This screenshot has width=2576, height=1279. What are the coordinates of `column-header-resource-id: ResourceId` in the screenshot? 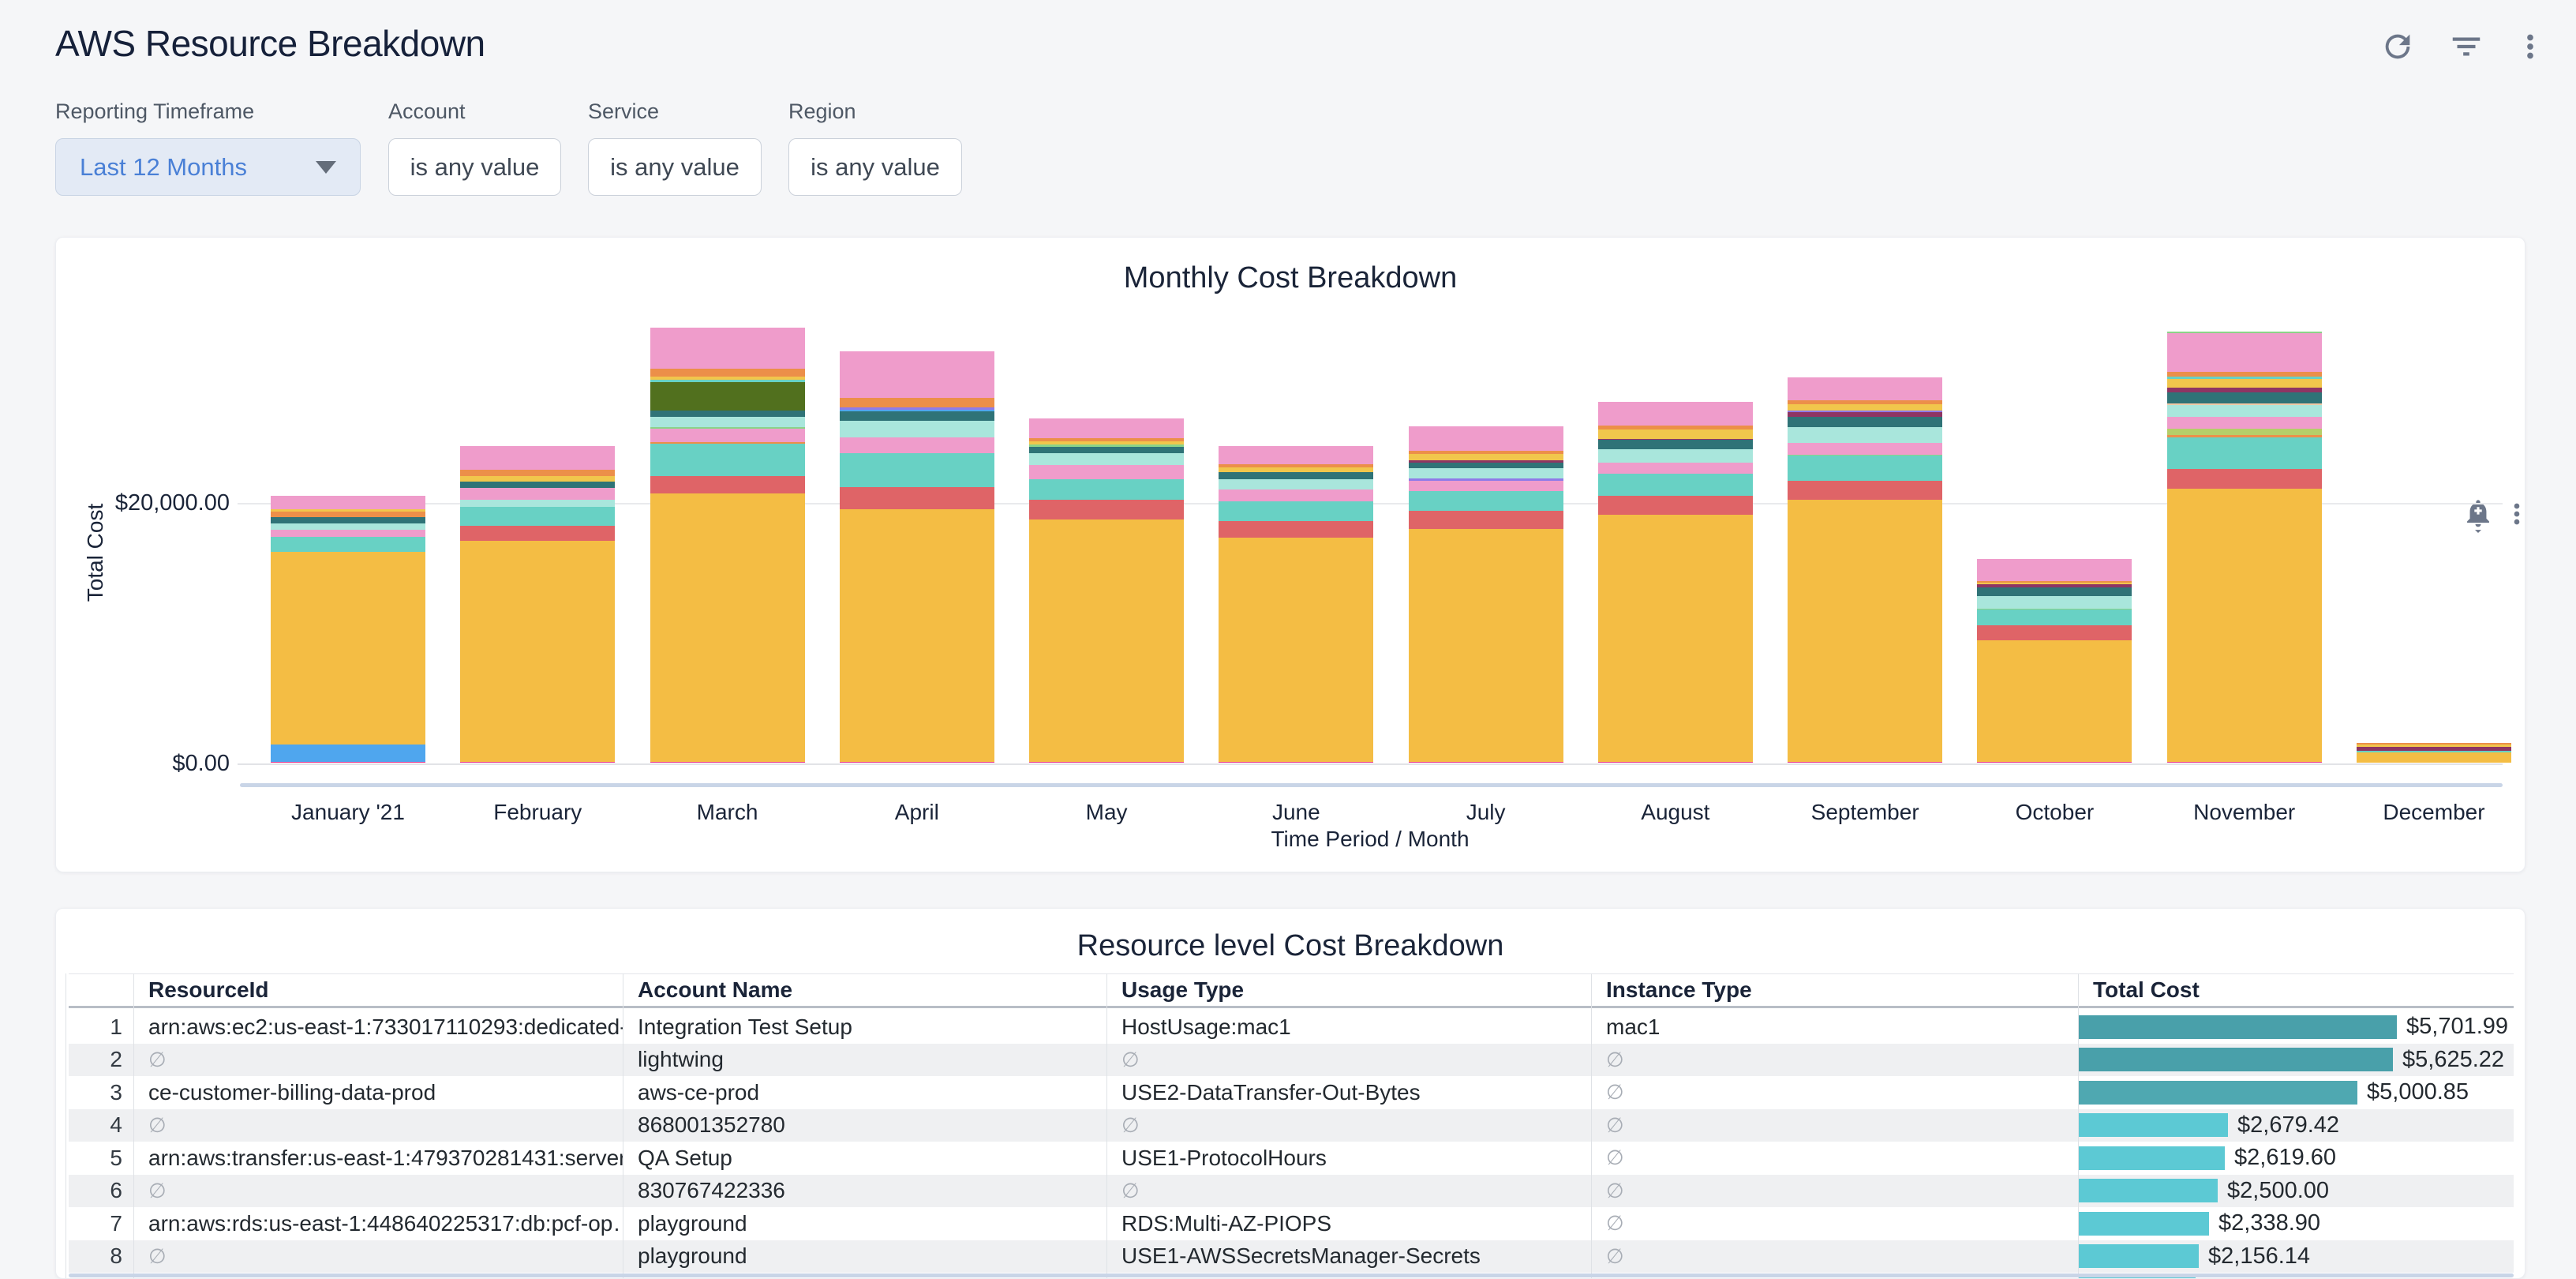 It's located at (208, 990).